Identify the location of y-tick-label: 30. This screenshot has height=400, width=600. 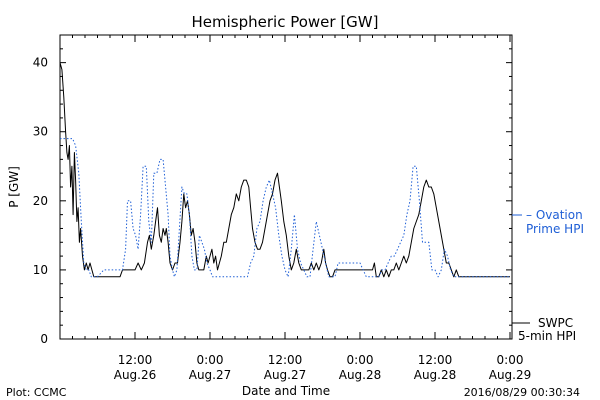
(40, 132).